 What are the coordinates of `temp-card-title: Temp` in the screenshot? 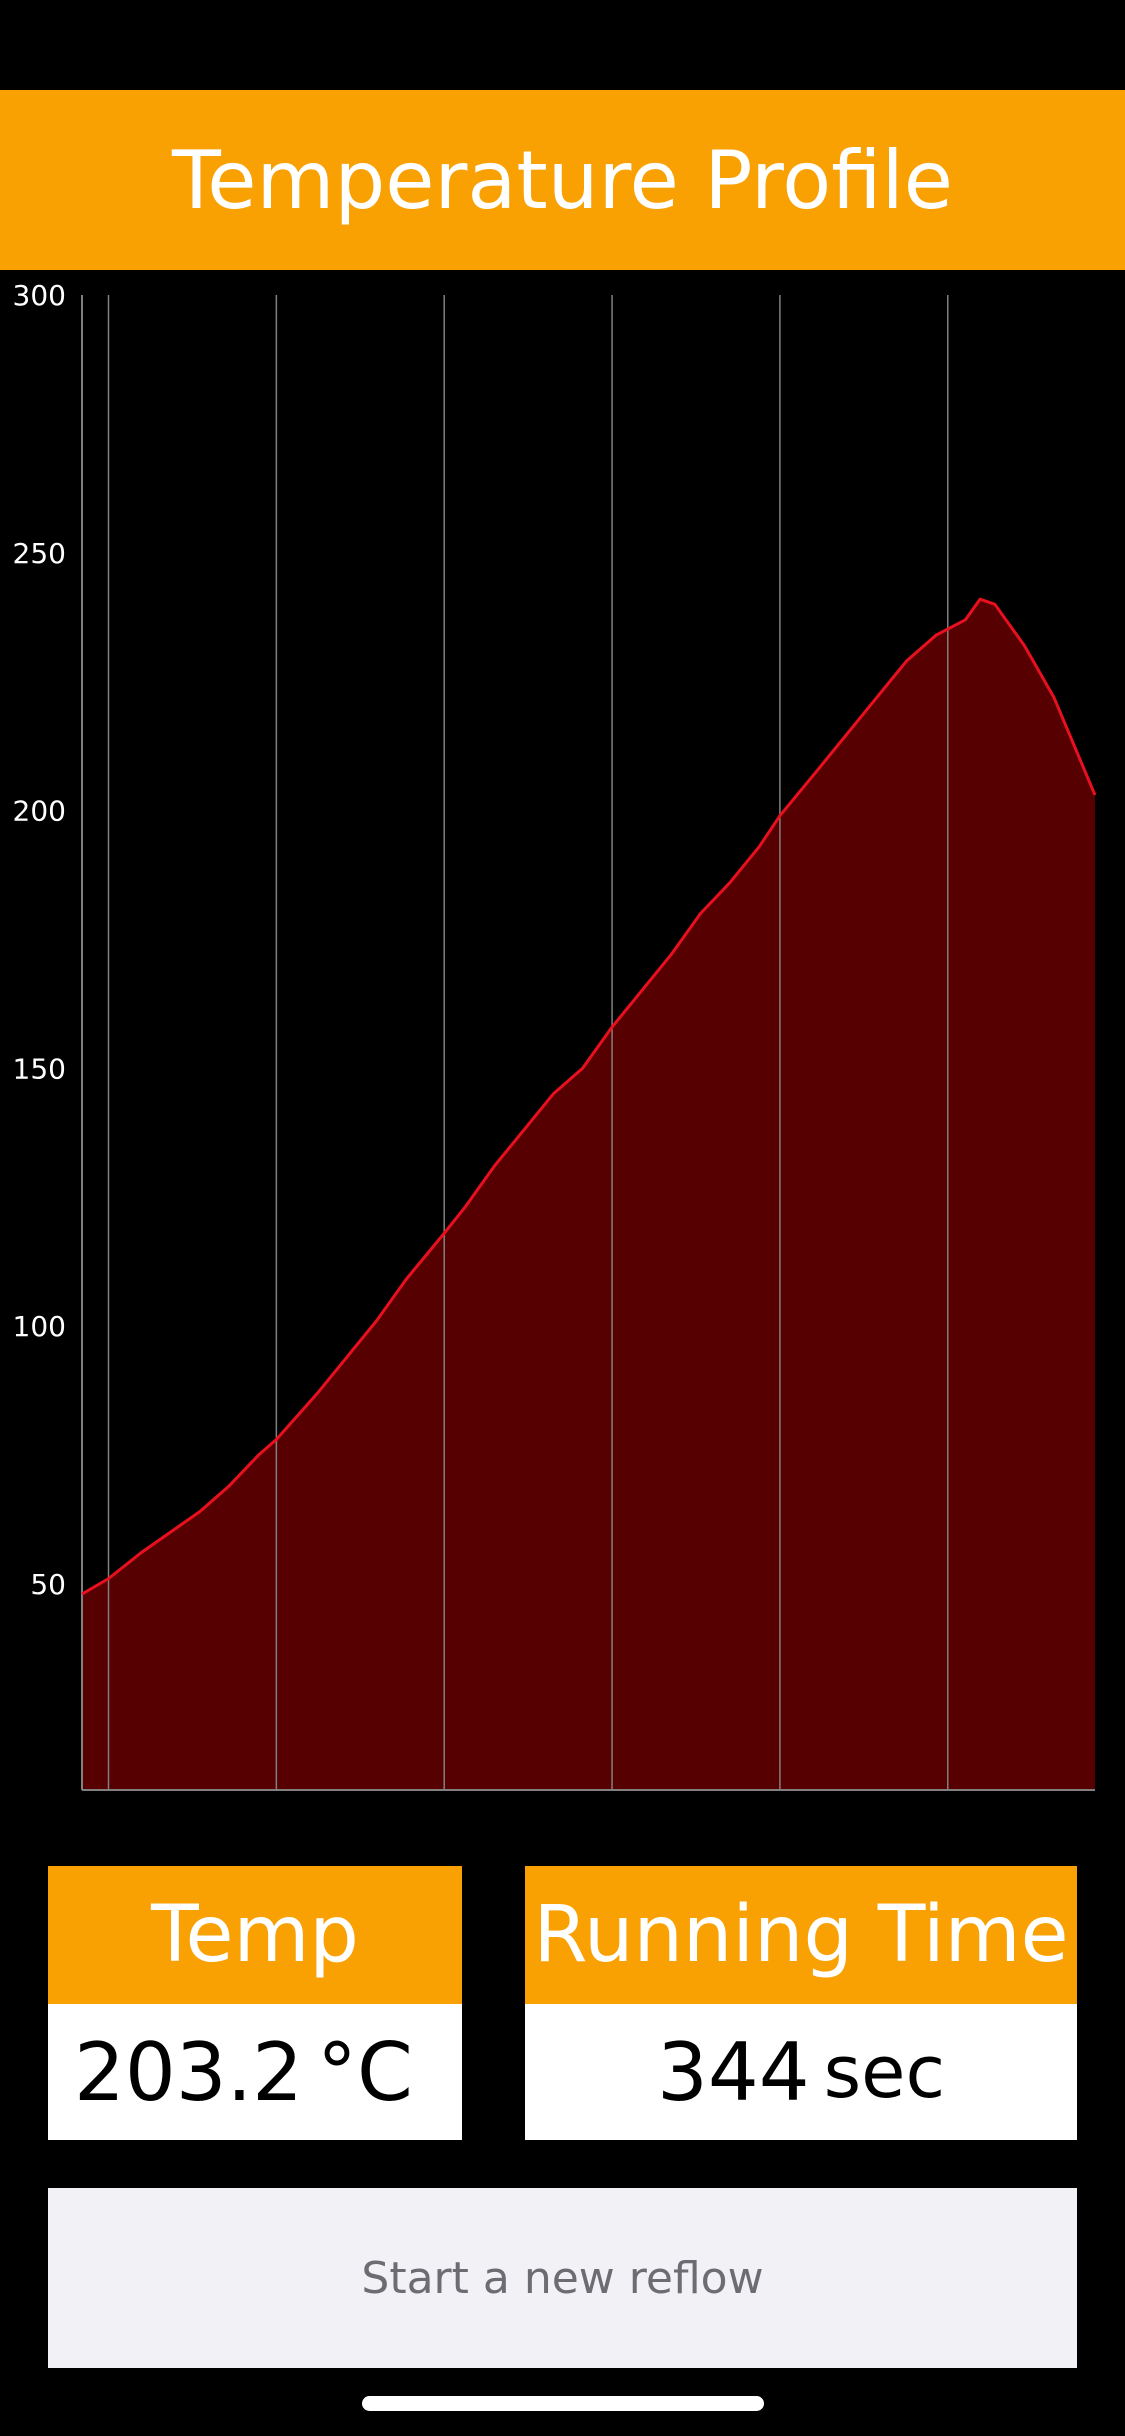 It's located at (255, 1935).